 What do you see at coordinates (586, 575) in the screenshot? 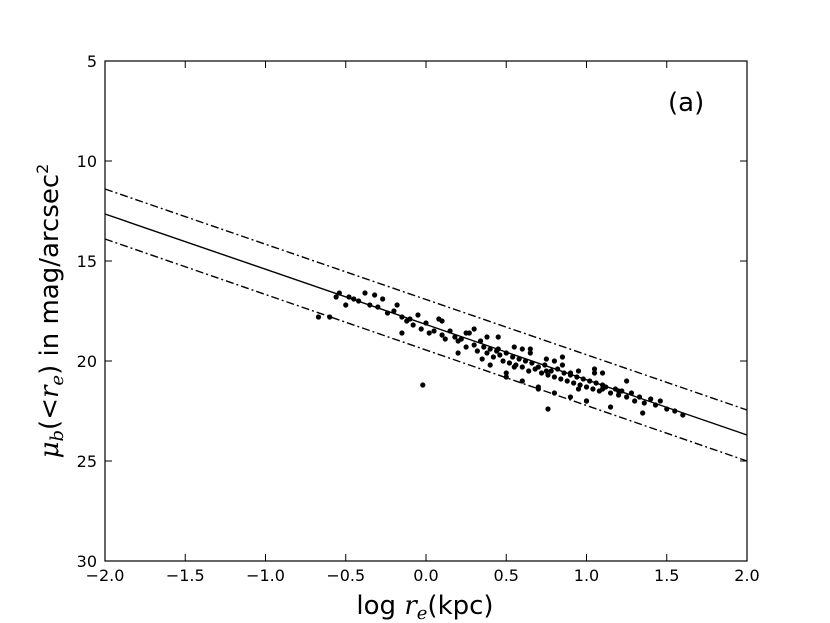
I see `x-tick-label: 1.0` at bounding box center [586, 575].